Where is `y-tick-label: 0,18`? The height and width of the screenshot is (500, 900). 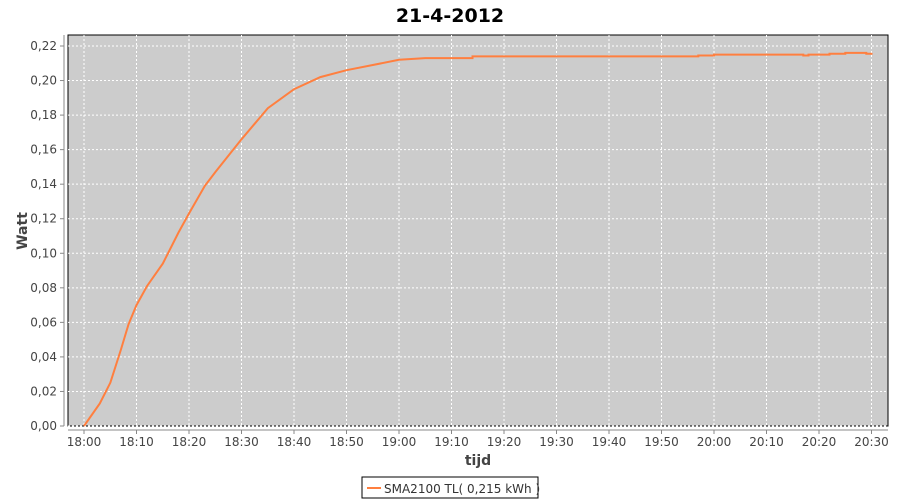
y-tick-label: 0,18 is located at coordinates (43, 115).